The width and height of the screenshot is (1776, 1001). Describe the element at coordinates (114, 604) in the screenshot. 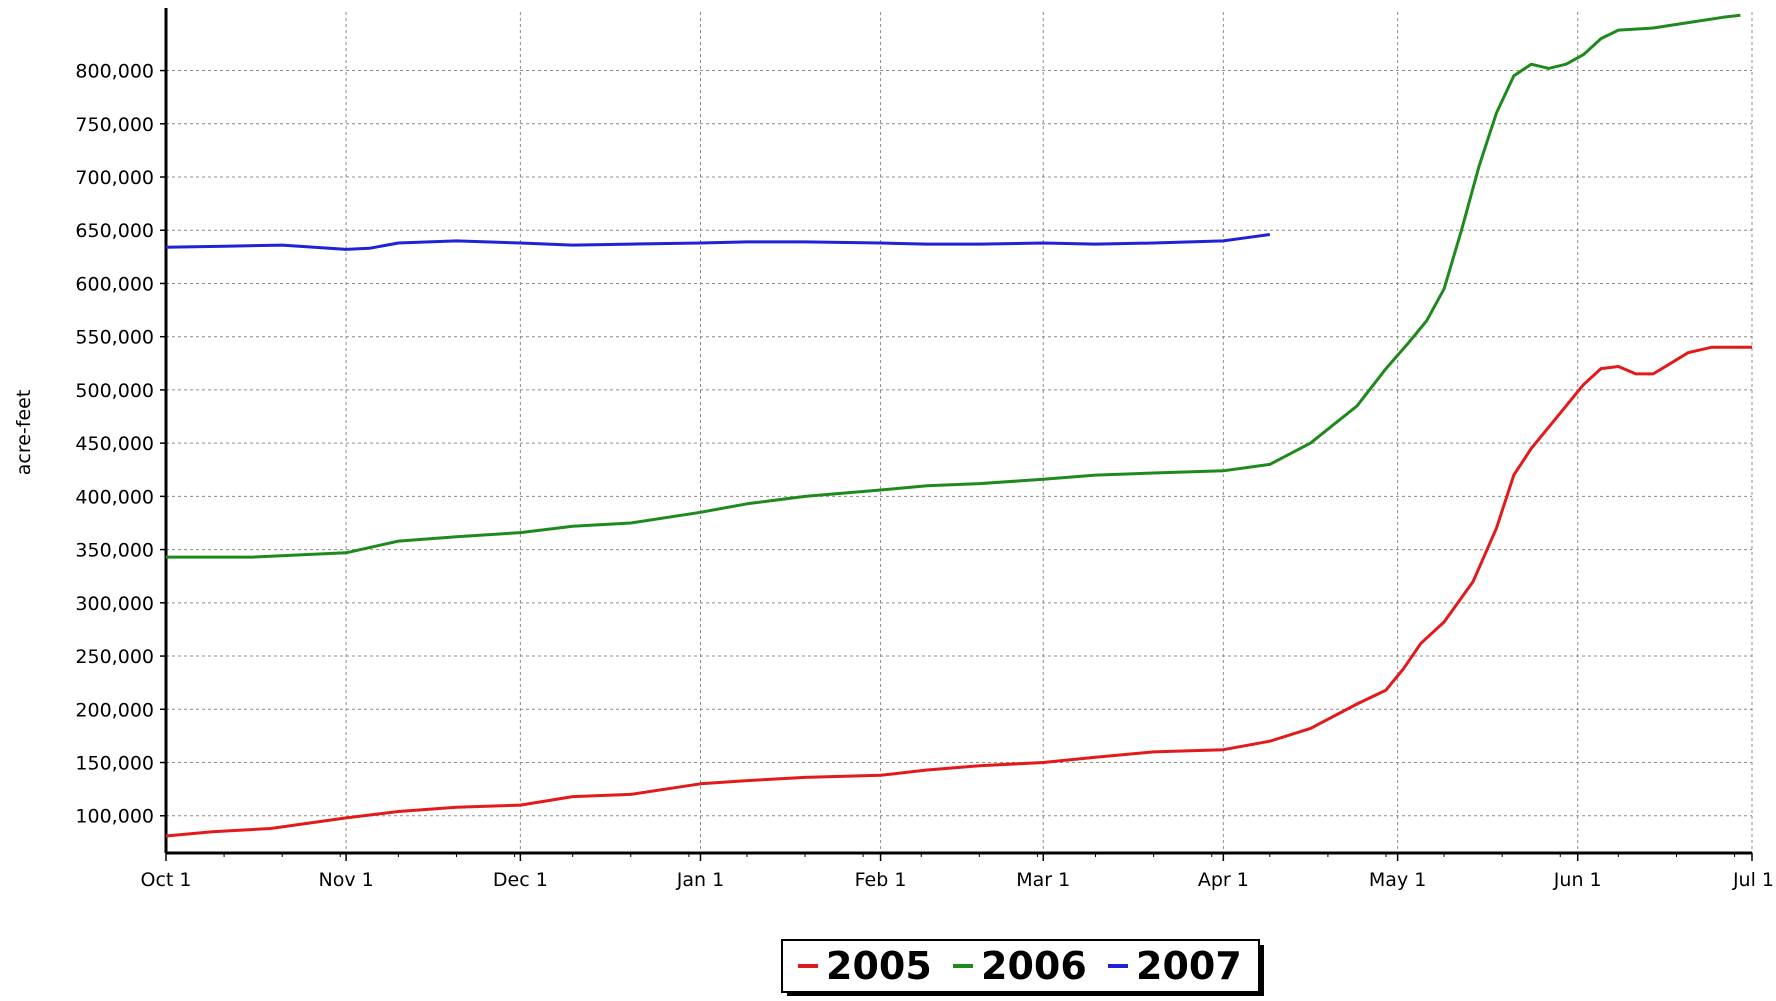

I see `y-tick-label: 300,000` at that location.